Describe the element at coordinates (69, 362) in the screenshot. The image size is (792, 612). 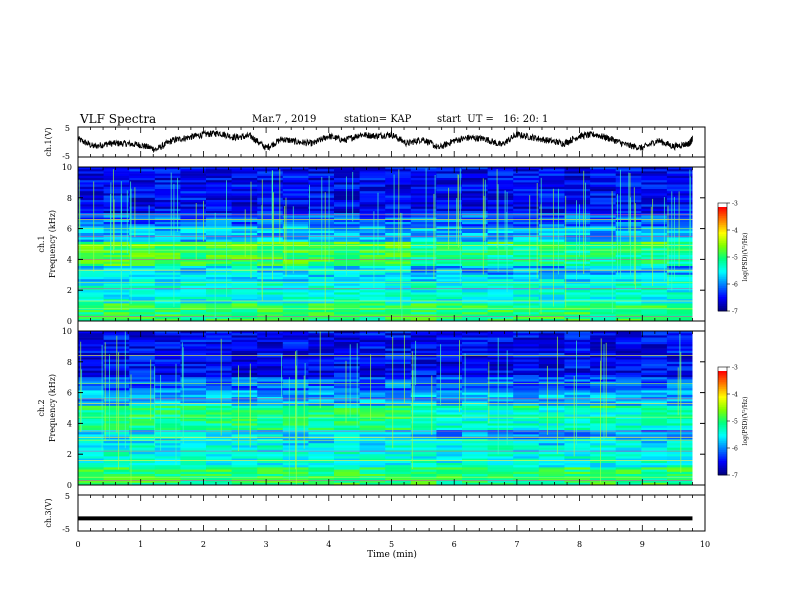
I see `ch2-spec-ytick-8: 8` at that location.